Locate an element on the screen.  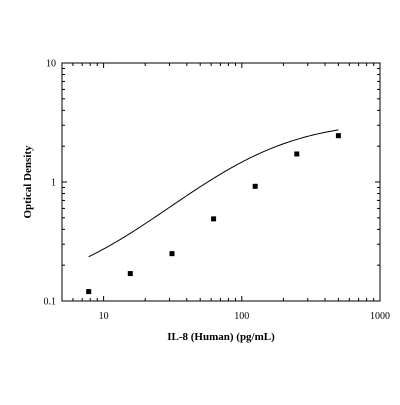
y-axis-label: Optical Density is located at coordinates (28, 182).